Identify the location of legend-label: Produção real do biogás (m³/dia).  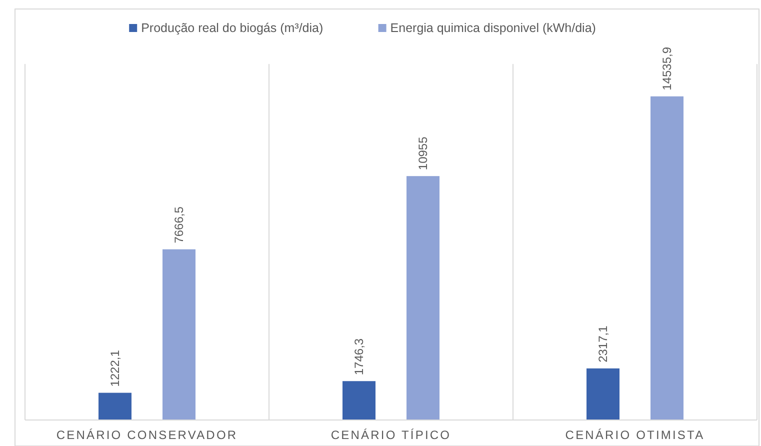
(232, 28).